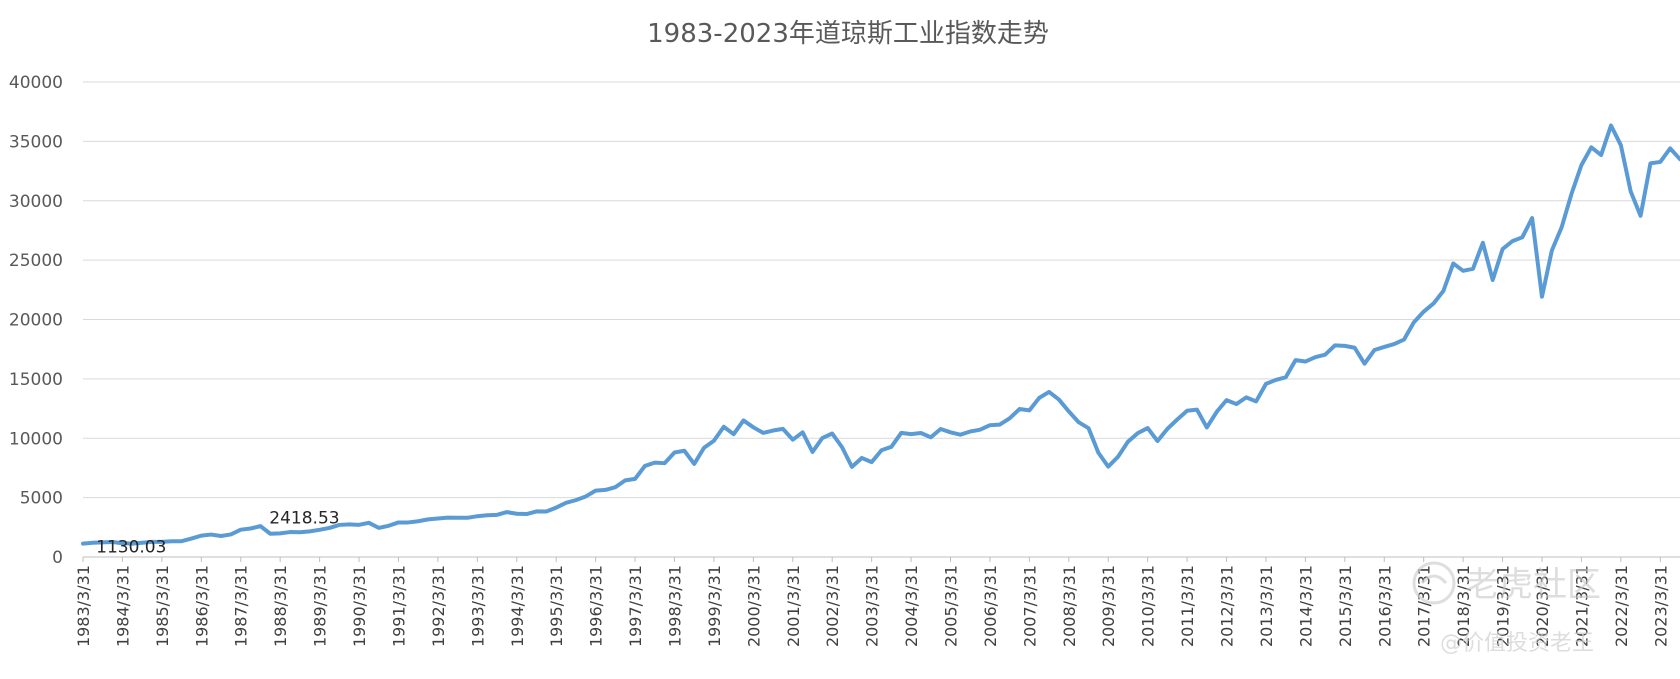  Describe the element at coordinates (36, 142) in the screenshot. I see `y-tick-label: 35000` at that location.